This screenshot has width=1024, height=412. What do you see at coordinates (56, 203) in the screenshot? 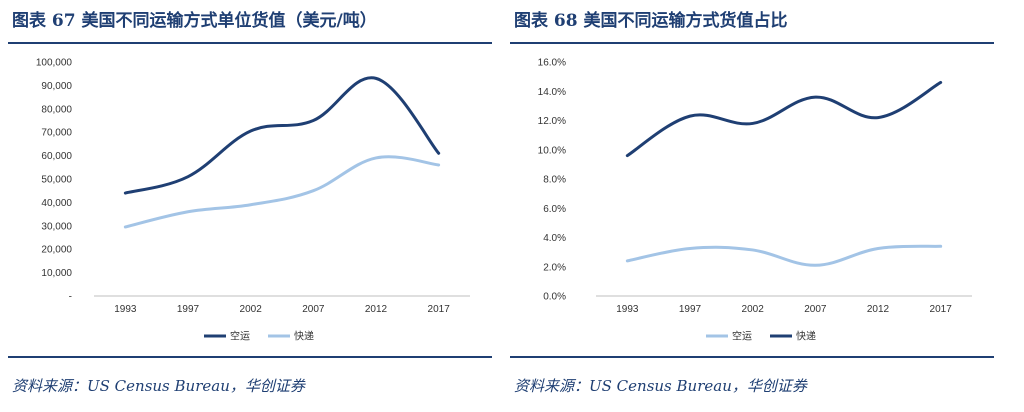
I see `y-tick-label: 40,000` at bounding box center [56, 203].